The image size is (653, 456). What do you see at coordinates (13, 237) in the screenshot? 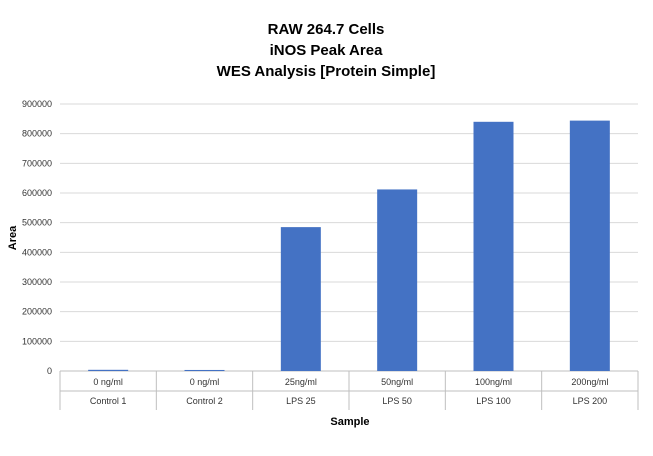
I see `y-axis-title: Area` at bounding box center [13, 237].